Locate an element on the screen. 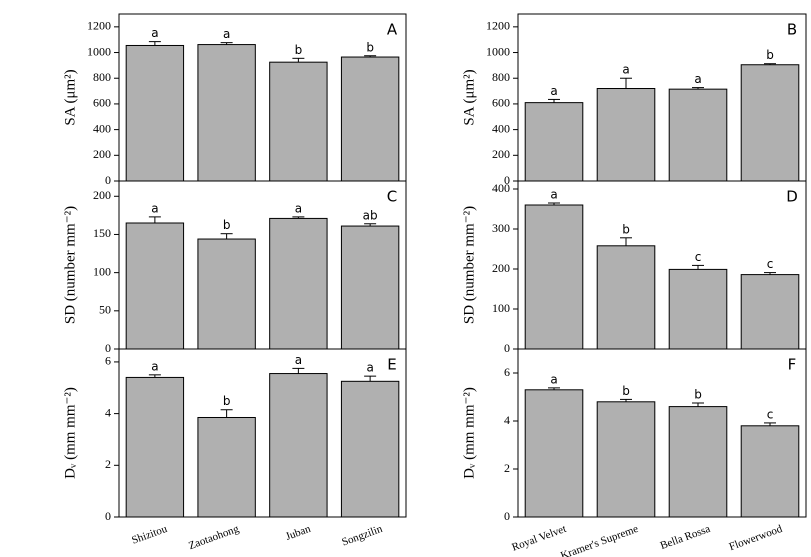 This screenshot has height=557, width=811. panel-label: D is located at coordinates (792, 197).